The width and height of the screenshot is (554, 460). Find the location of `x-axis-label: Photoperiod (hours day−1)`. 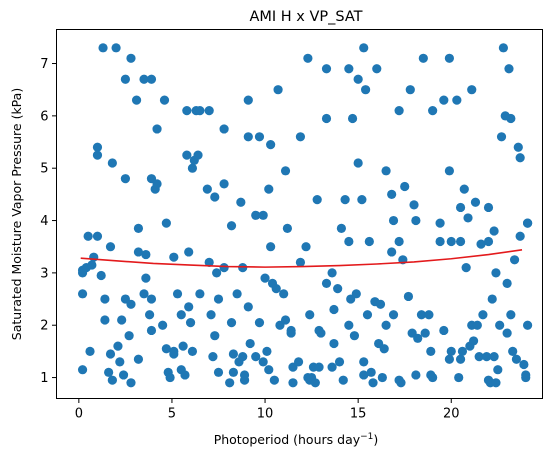

x-axis-label: Photoperiod (hours day−1) is located at coordinates (296, 439).